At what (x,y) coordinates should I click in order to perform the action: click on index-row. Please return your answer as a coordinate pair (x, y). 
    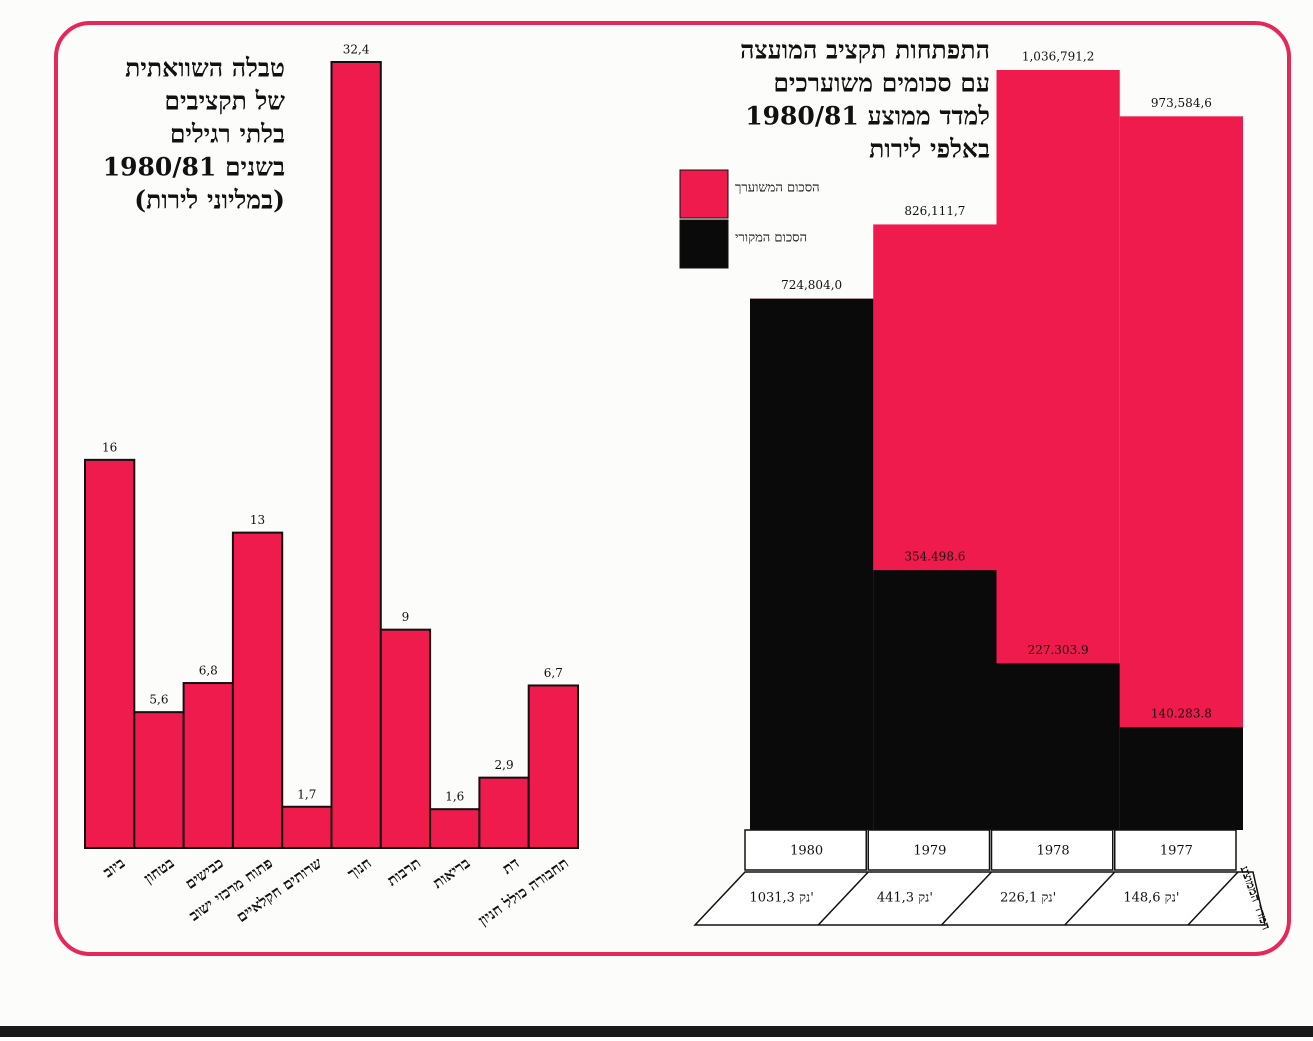
    Looking at the image, I should click on (979, 898).